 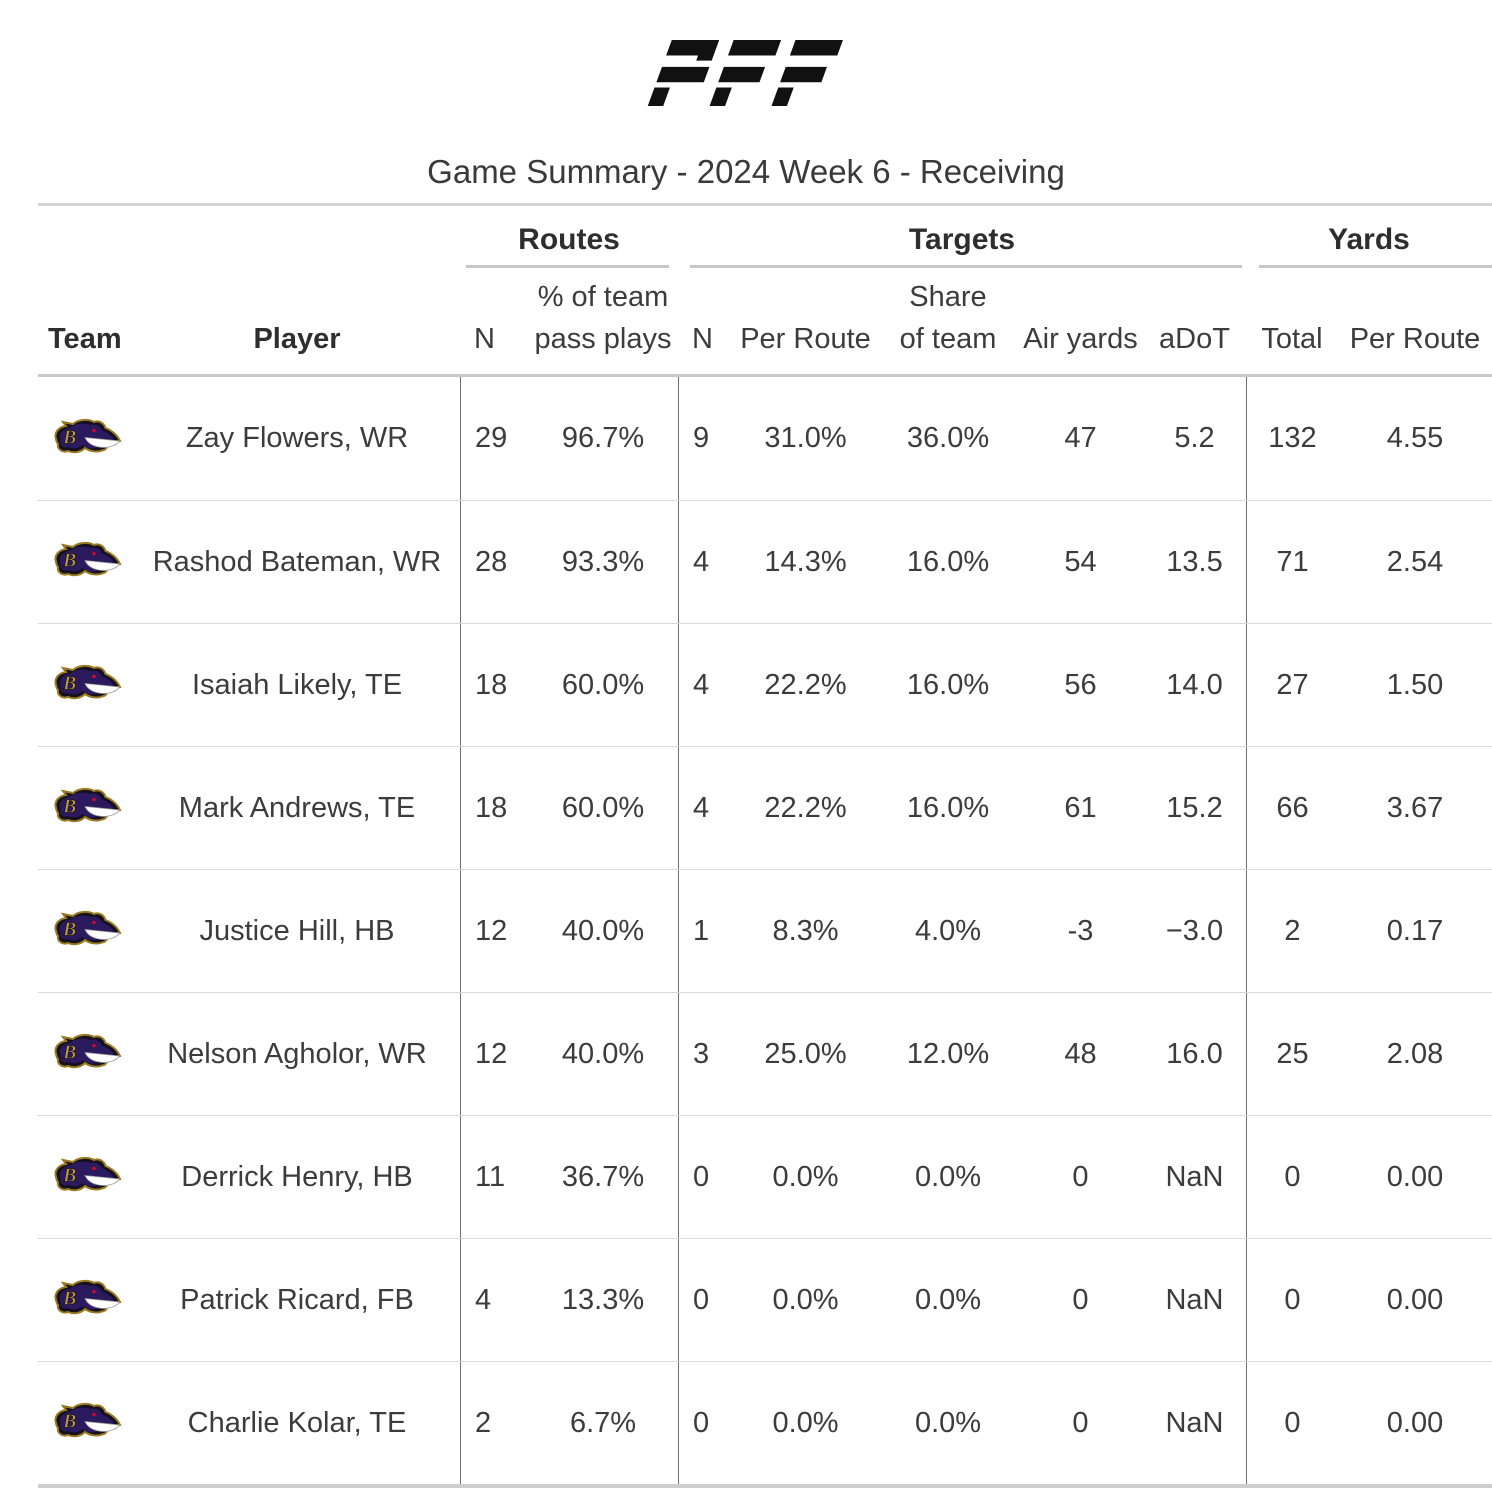 What do you see at coordinates (705, 931) in the screenshot?
I see `targets-n-value: 1` at bounding box center [705, 931].